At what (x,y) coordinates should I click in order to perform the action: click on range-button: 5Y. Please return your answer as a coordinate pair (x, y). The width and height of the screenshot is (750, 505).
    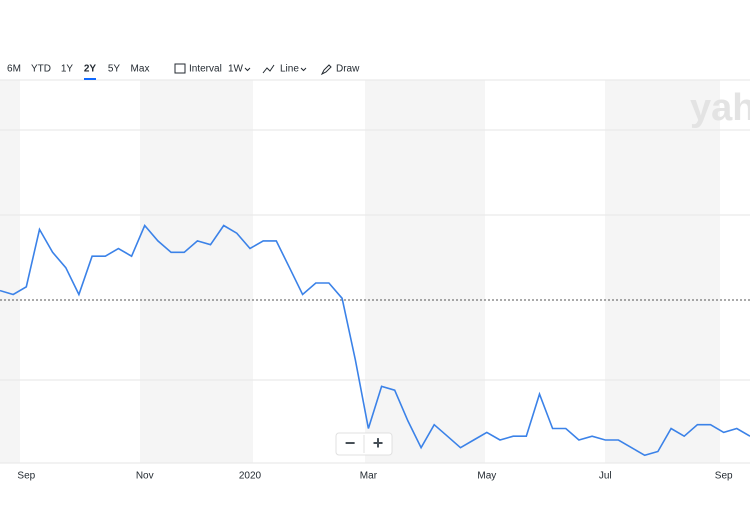
    Looking at the image, I should click on (114, 69).